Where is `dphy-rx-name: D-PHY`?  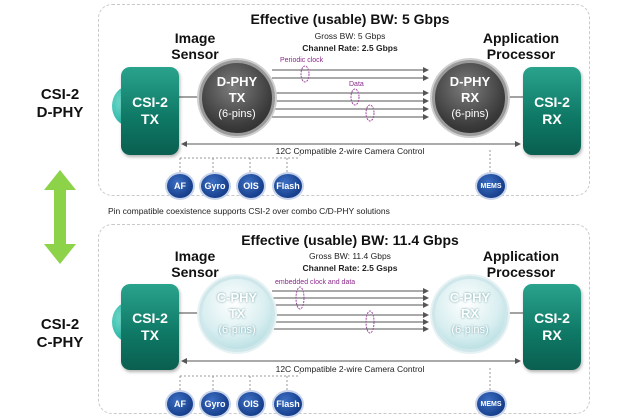
dphy-rx-name: D-PHY is located at coordinates (470, 81).